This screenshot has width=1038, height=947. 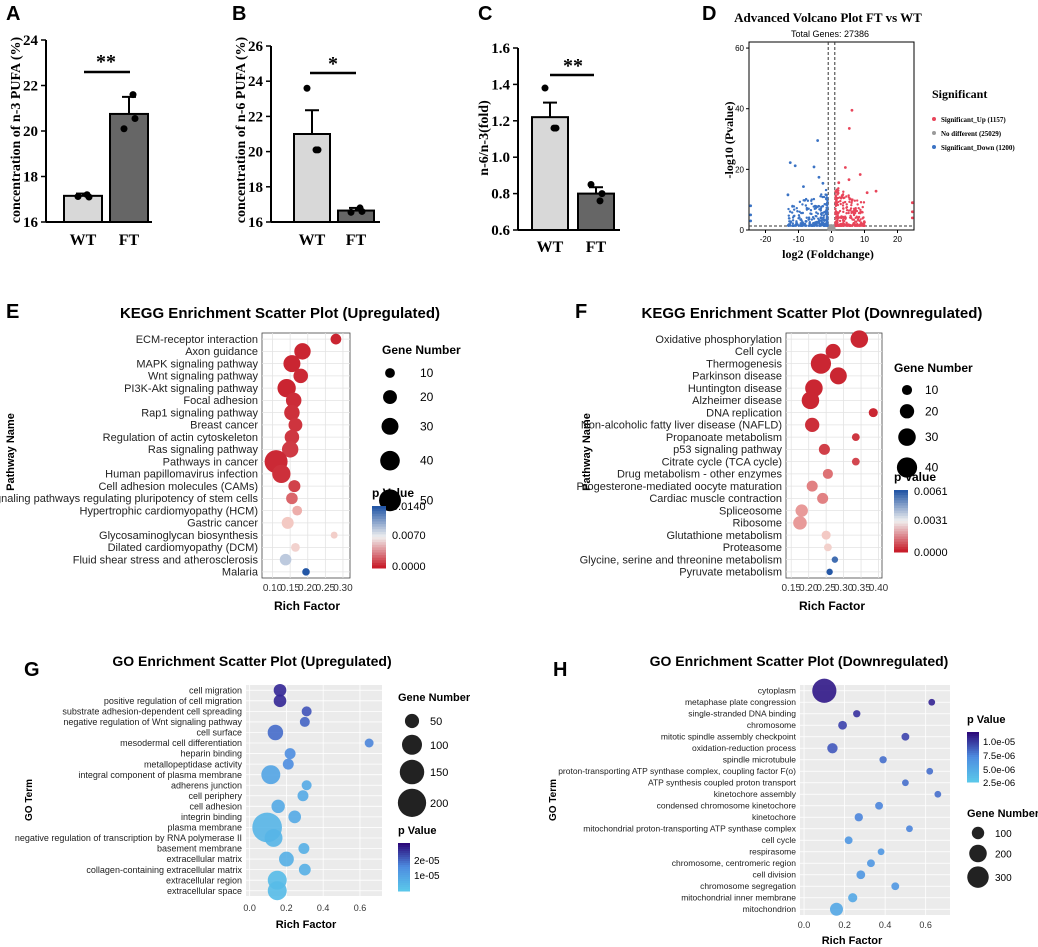 I want to click on y-axis-label: concentration of n-6 PUFA (%), so click(x=241, y=129).